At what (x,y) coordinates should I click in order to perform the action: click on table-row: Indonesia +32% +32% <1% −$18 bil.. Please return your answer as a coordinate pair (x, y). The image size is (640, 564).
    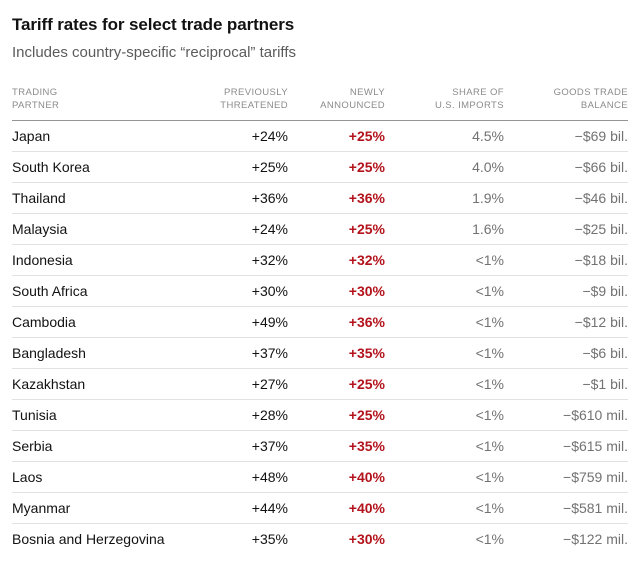
    Looking at the image, I should click on (320, 260).